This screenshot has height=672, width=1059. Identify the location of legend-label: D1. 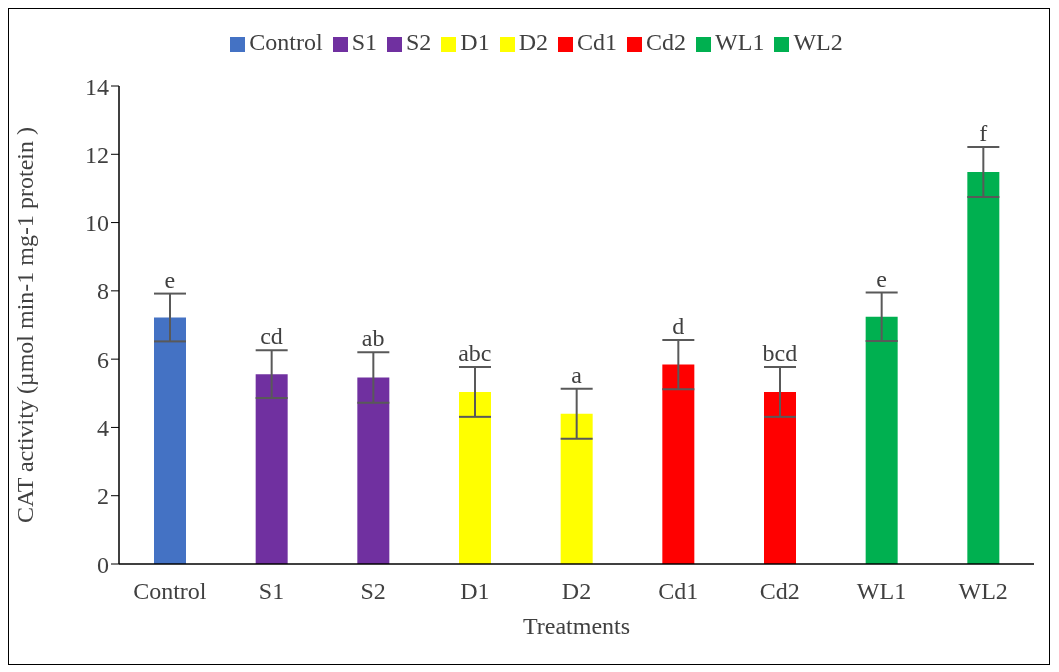
(475, 42).